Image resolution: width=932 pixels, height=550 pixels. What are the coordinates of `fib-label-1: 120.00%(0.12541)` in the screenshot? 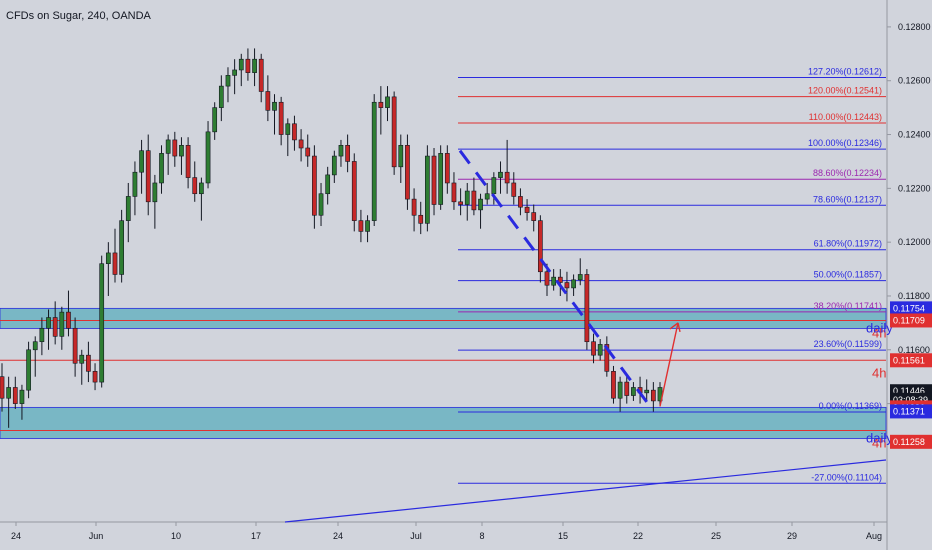 It's located at (845, 91).